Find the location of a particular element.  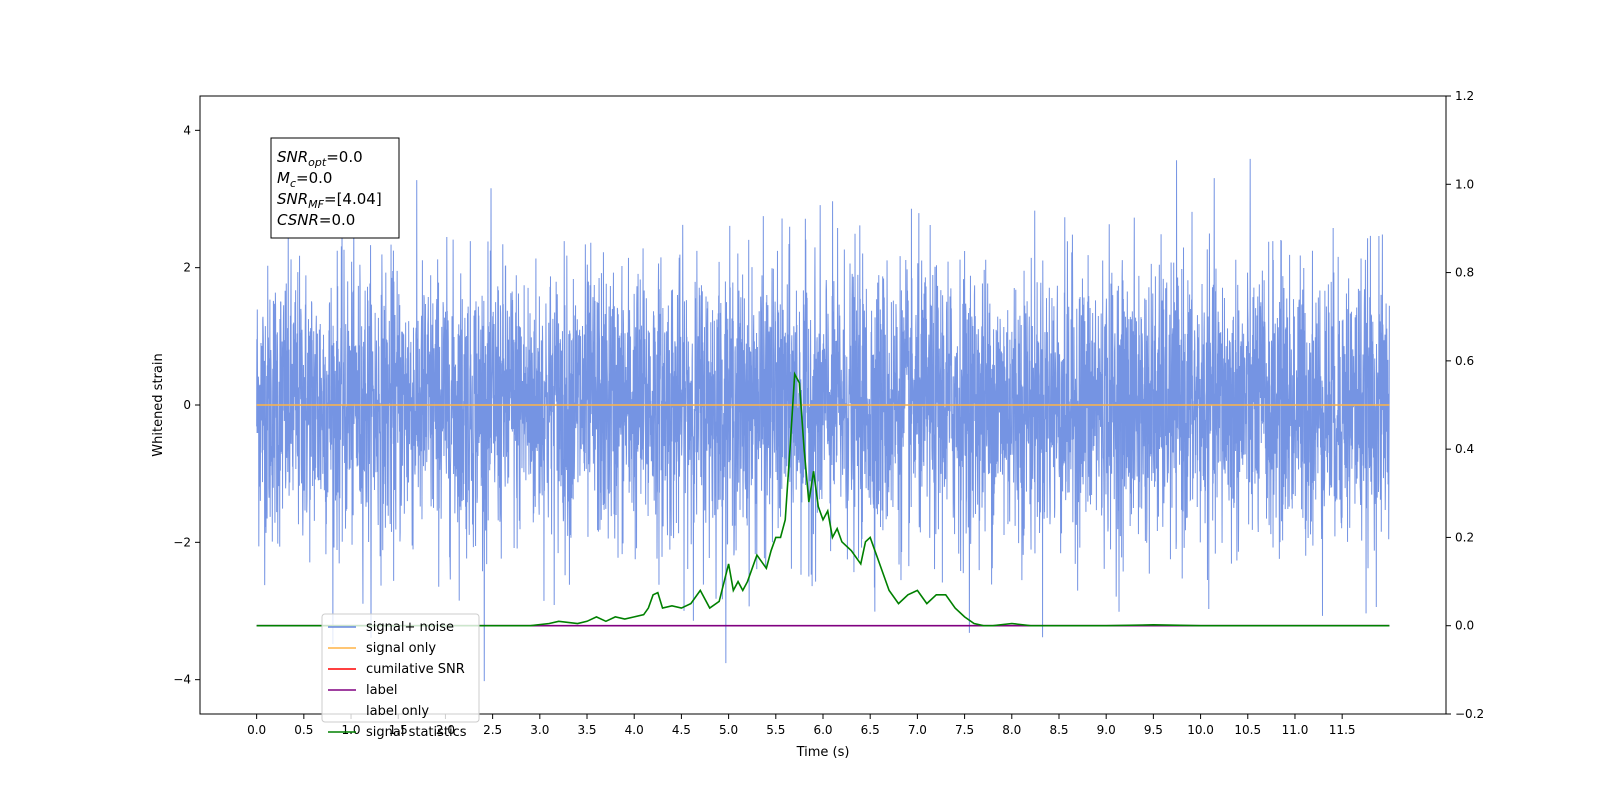

y2-tick-label: 1.0 is located at coordinates (1464, 184).